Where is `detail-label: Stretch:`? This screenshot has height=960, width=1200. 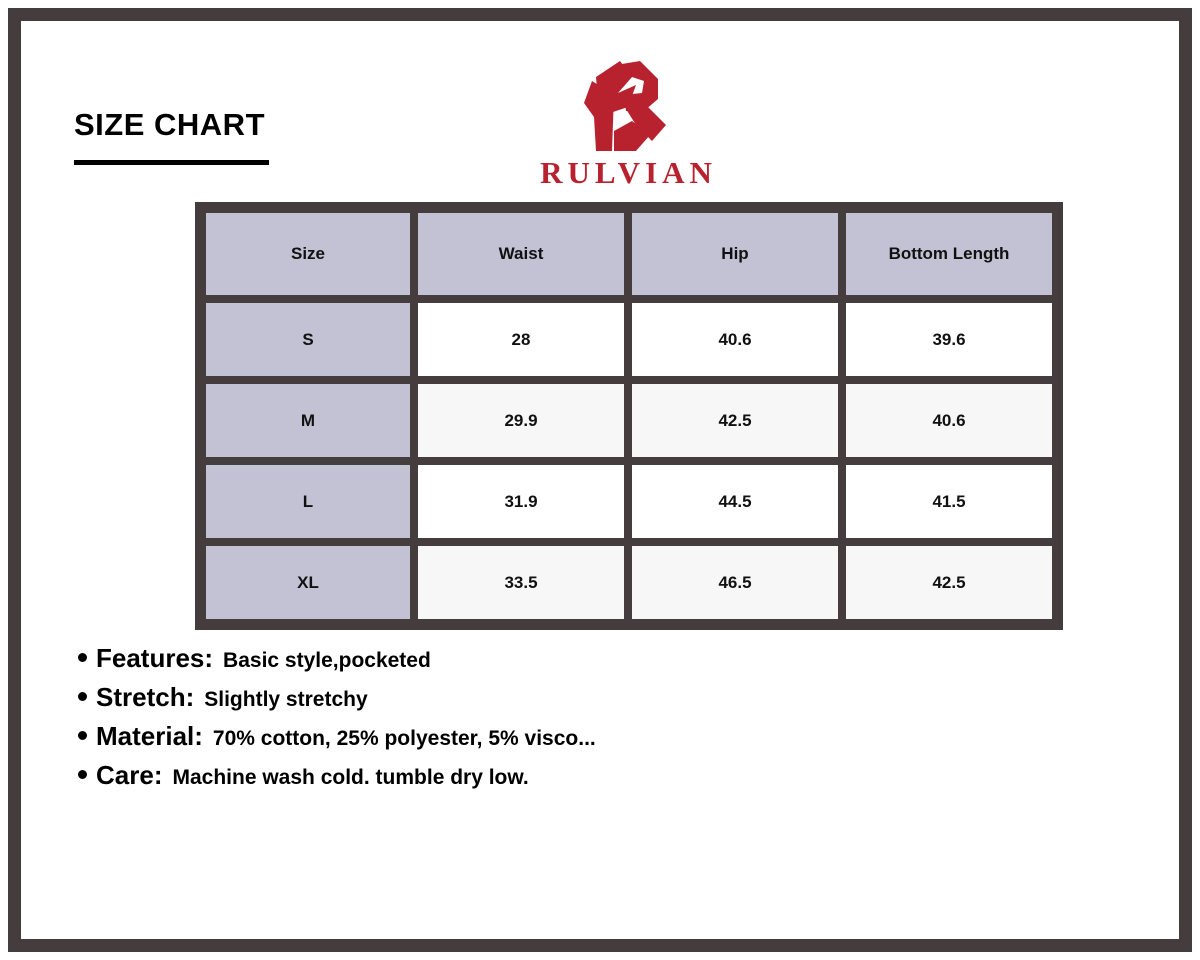 detail-label: Stretch: is located at coordinates (145, 697).